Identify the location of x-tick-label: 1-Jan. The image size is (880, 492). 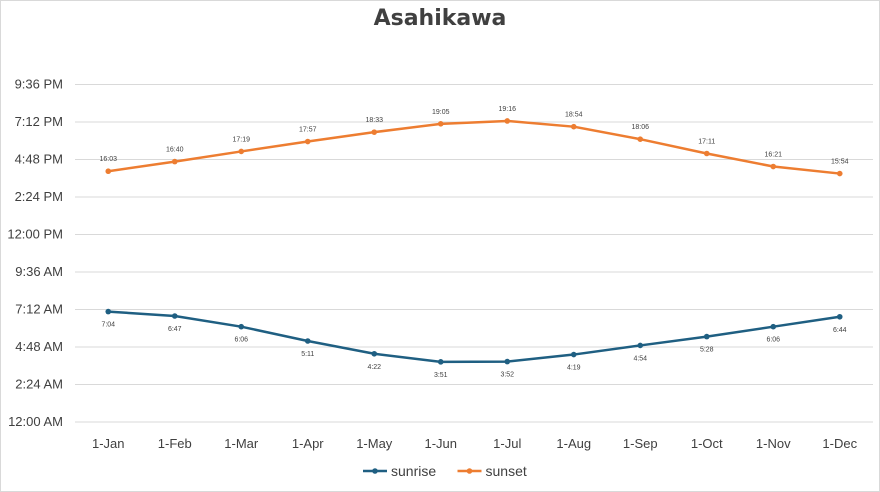
(108, 443).